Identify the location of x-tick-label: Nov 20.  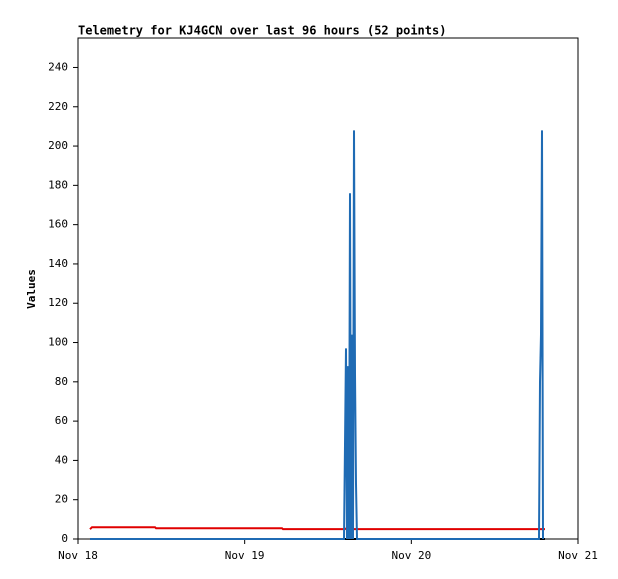
(411, 555).